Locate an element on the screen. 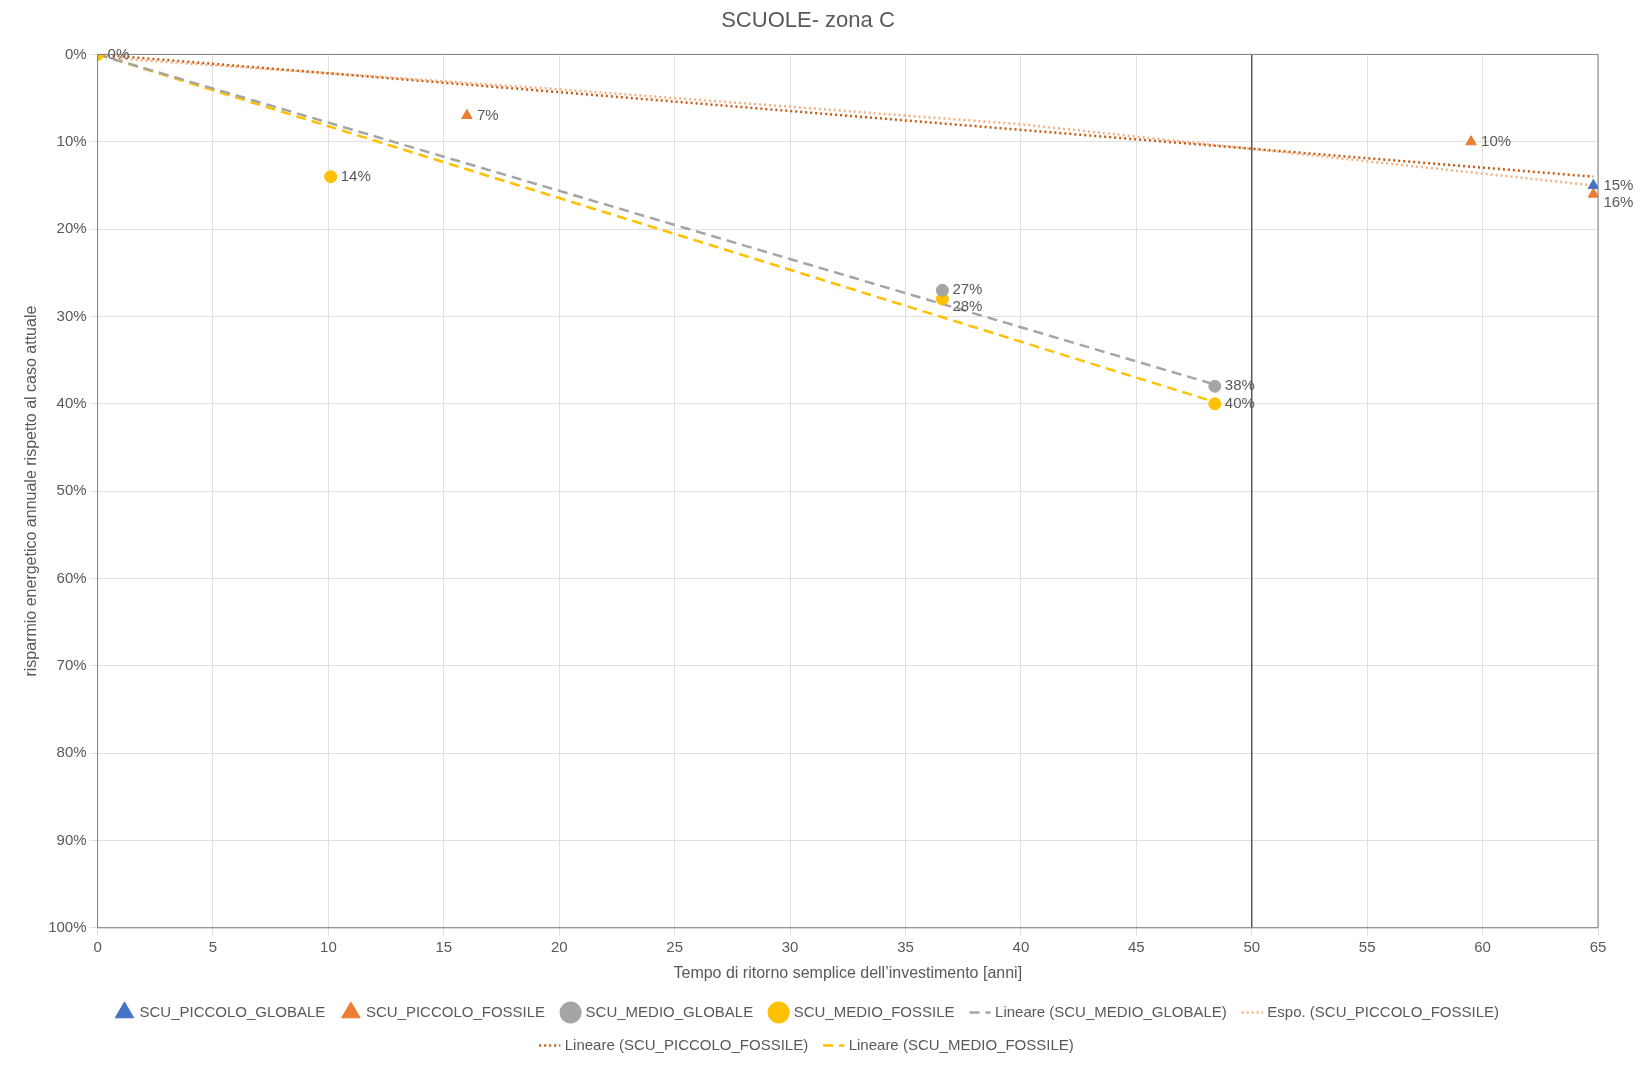  data-label: 15% is located at coordinates (1618, 184).